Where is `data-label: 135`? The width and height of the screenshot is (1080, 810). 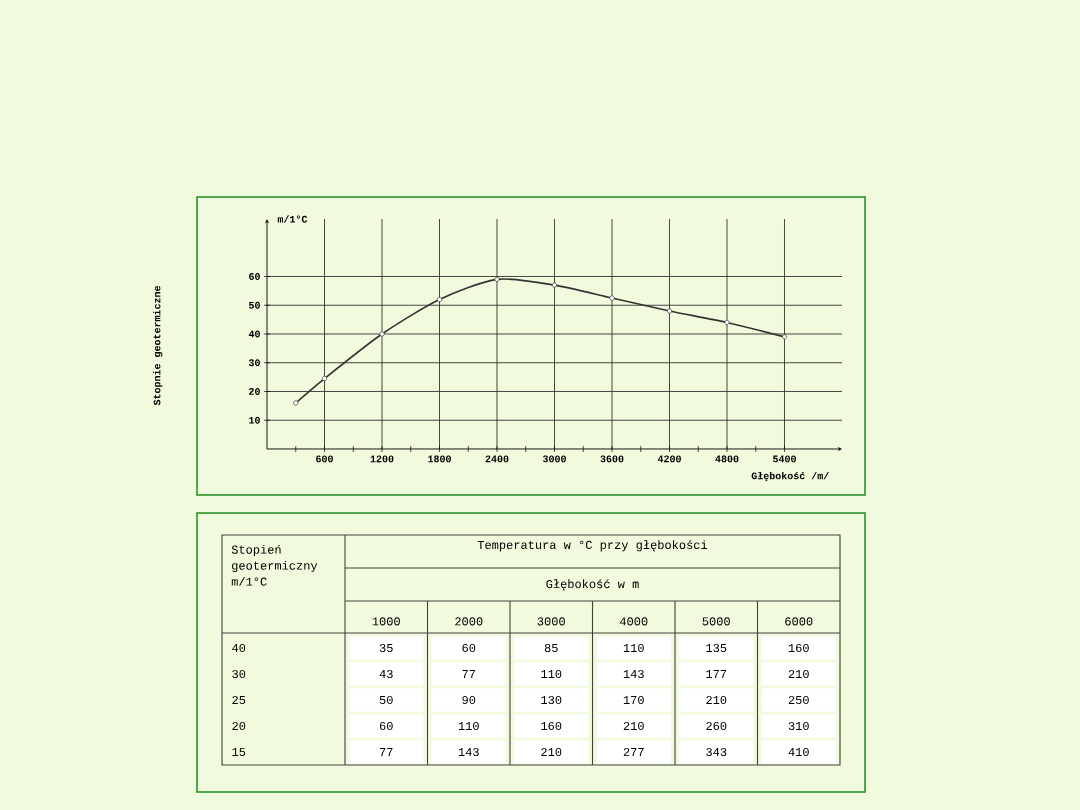
data-label: 135 is located at coordinates (716, 648).